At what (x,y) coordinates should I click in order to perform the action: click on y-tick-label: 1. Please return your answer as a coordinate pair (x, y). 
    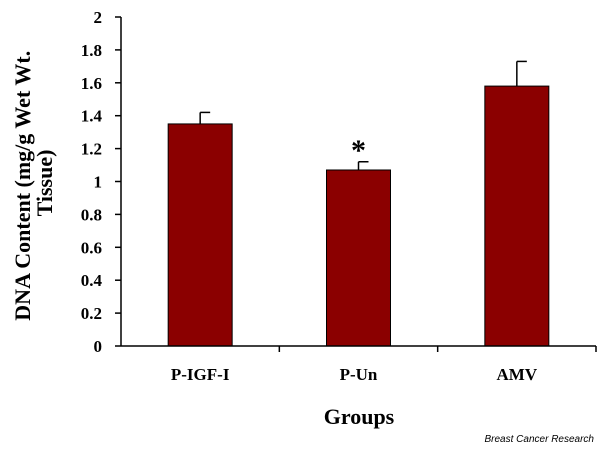
    Looking at the image, I should click on (98, 182).